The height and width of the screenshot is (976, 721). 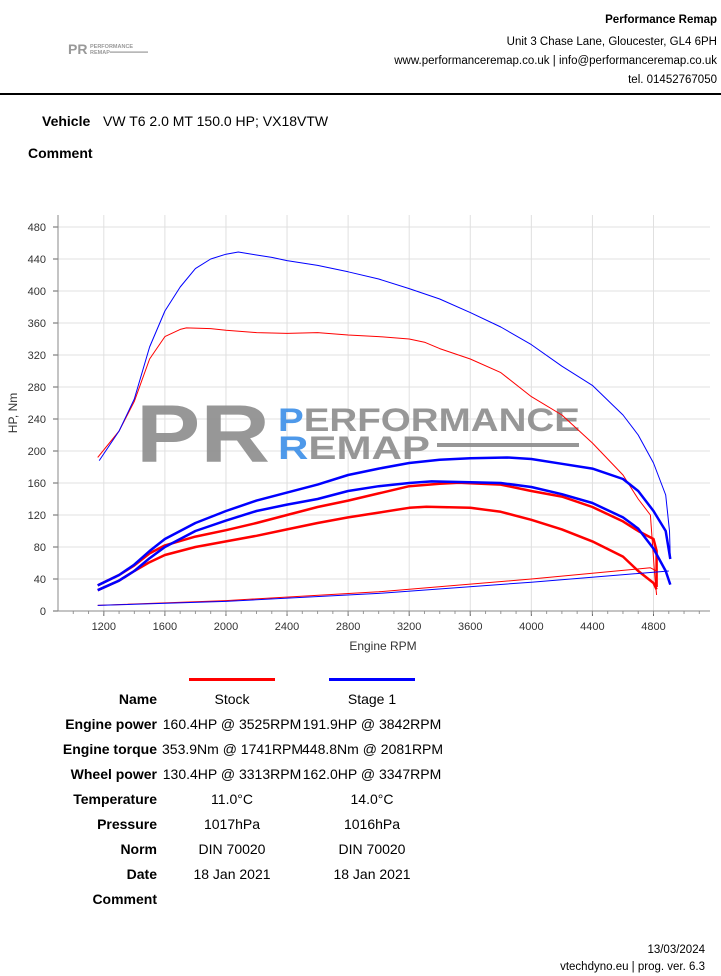 What do you see at coordinates (216, 121) in the screenshot?
I see `vehicle-value: VW T6 2.0 MT 150.0 HP; VX18VTW` at bounding box center [216, 121].